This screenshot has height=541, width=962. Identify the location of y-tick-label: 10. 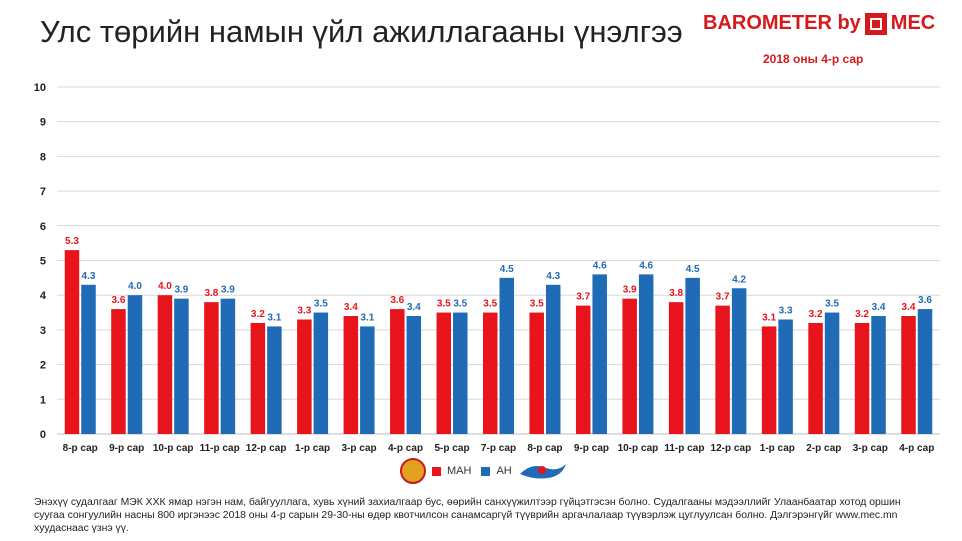
(40, 88).